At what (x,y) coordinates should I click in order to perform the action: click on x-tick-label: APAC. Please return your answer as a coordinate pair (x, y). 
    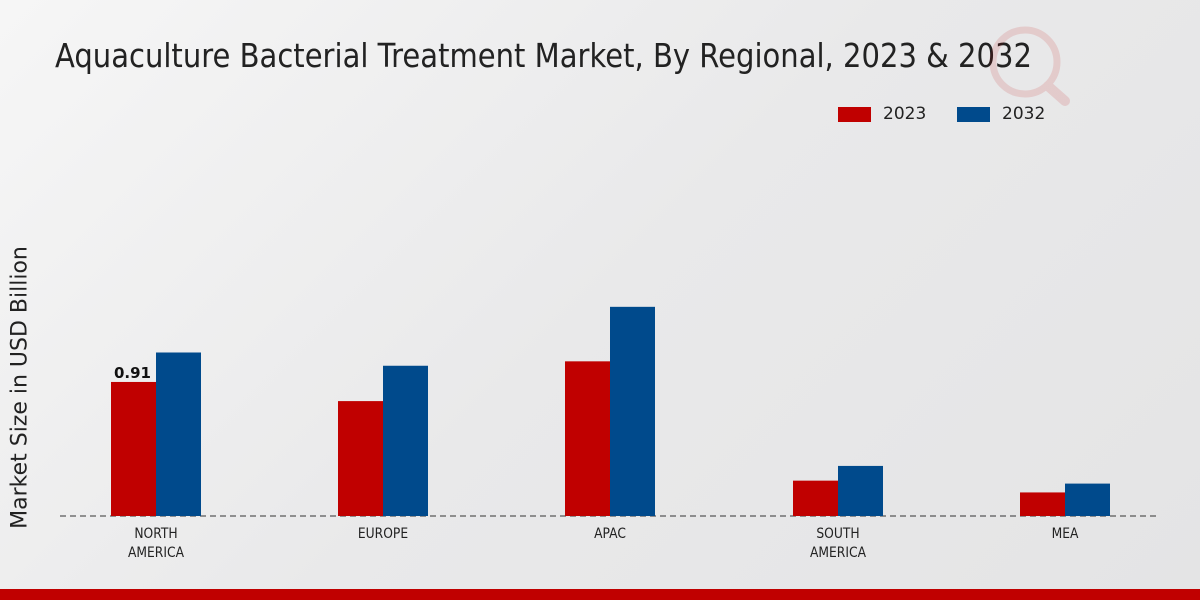
    Looking at the image, I should click on (610, 534).